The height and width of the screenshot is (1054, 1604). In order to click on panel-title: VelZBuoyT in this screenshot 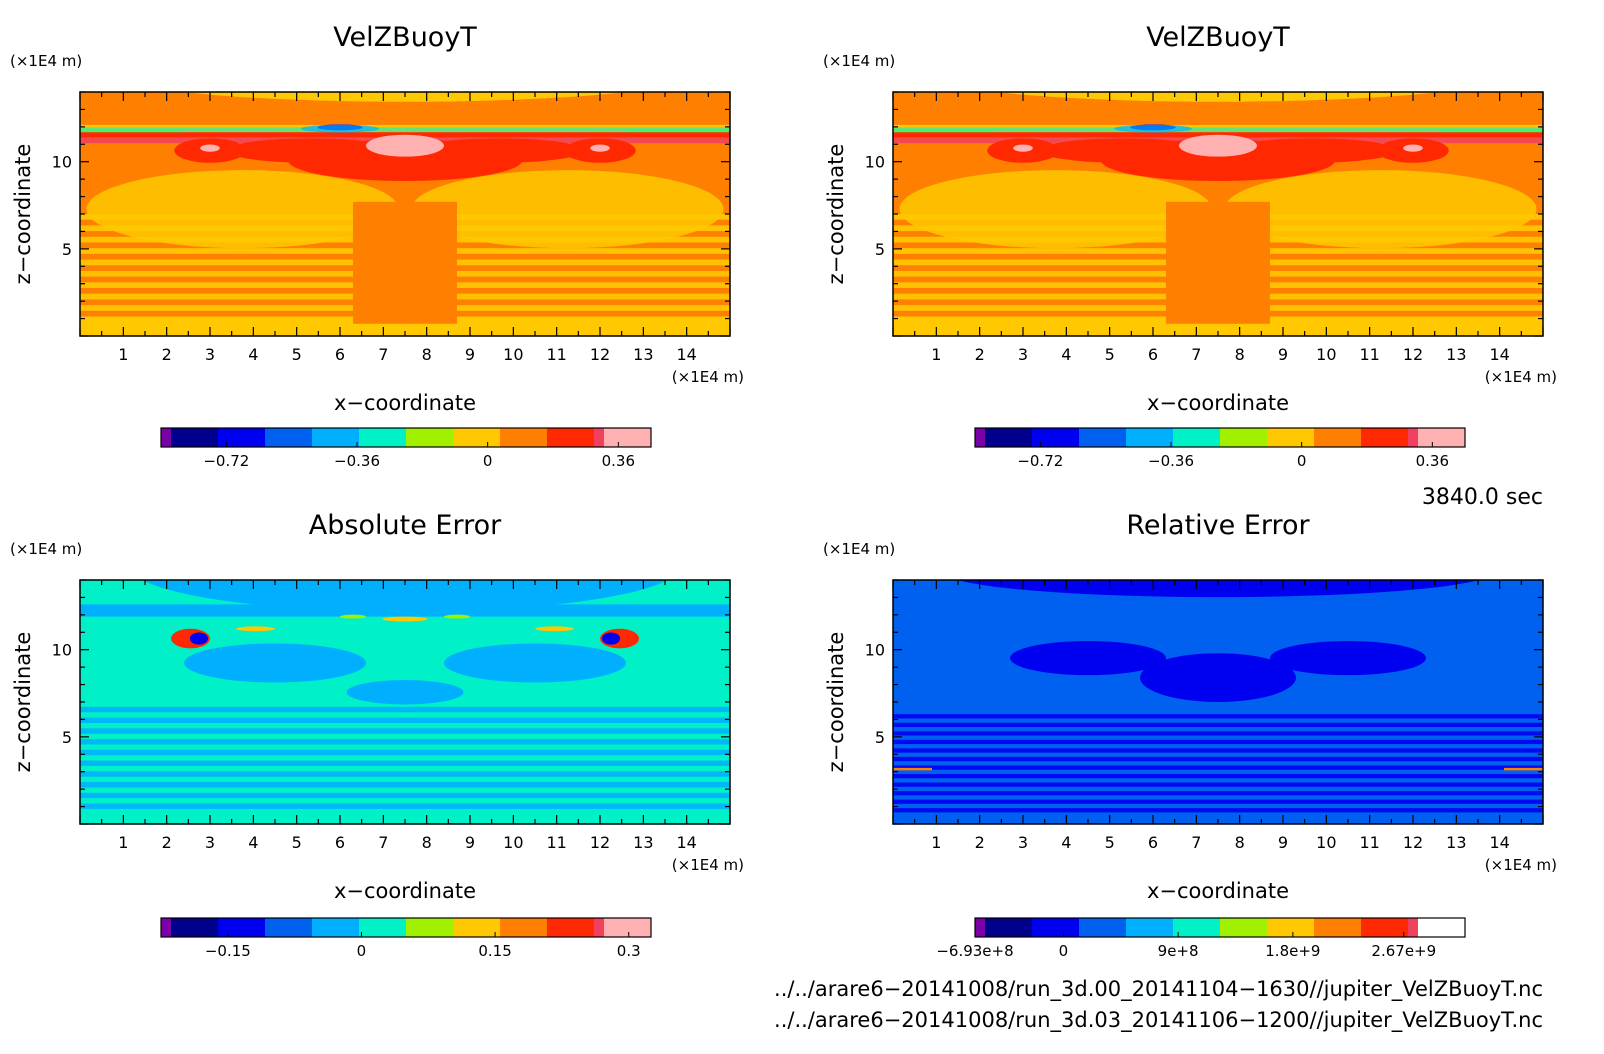, I will do `click(405, 37)`.